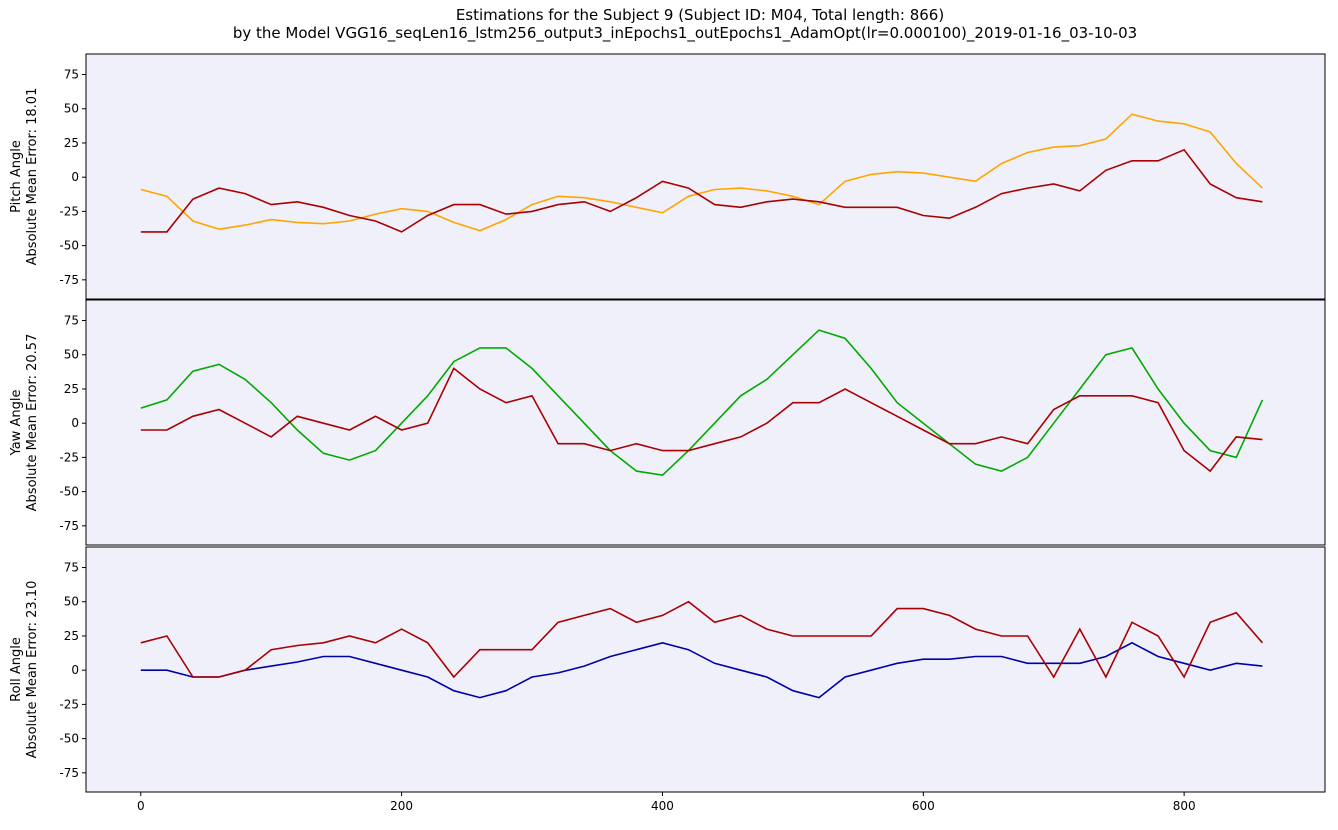 The height and width of the screenshot is (830, 1338). I want to click on error-label: Absolute Mean Error: 23.10, so click(32, 670).